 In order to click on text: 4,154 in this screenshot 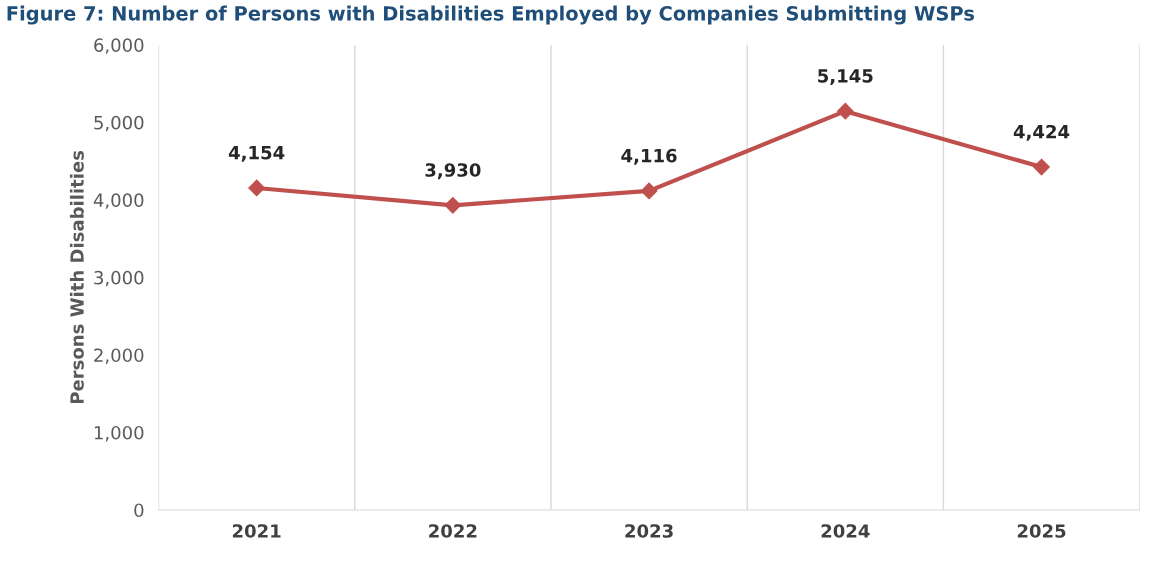, I will do `click(256, 154)`.